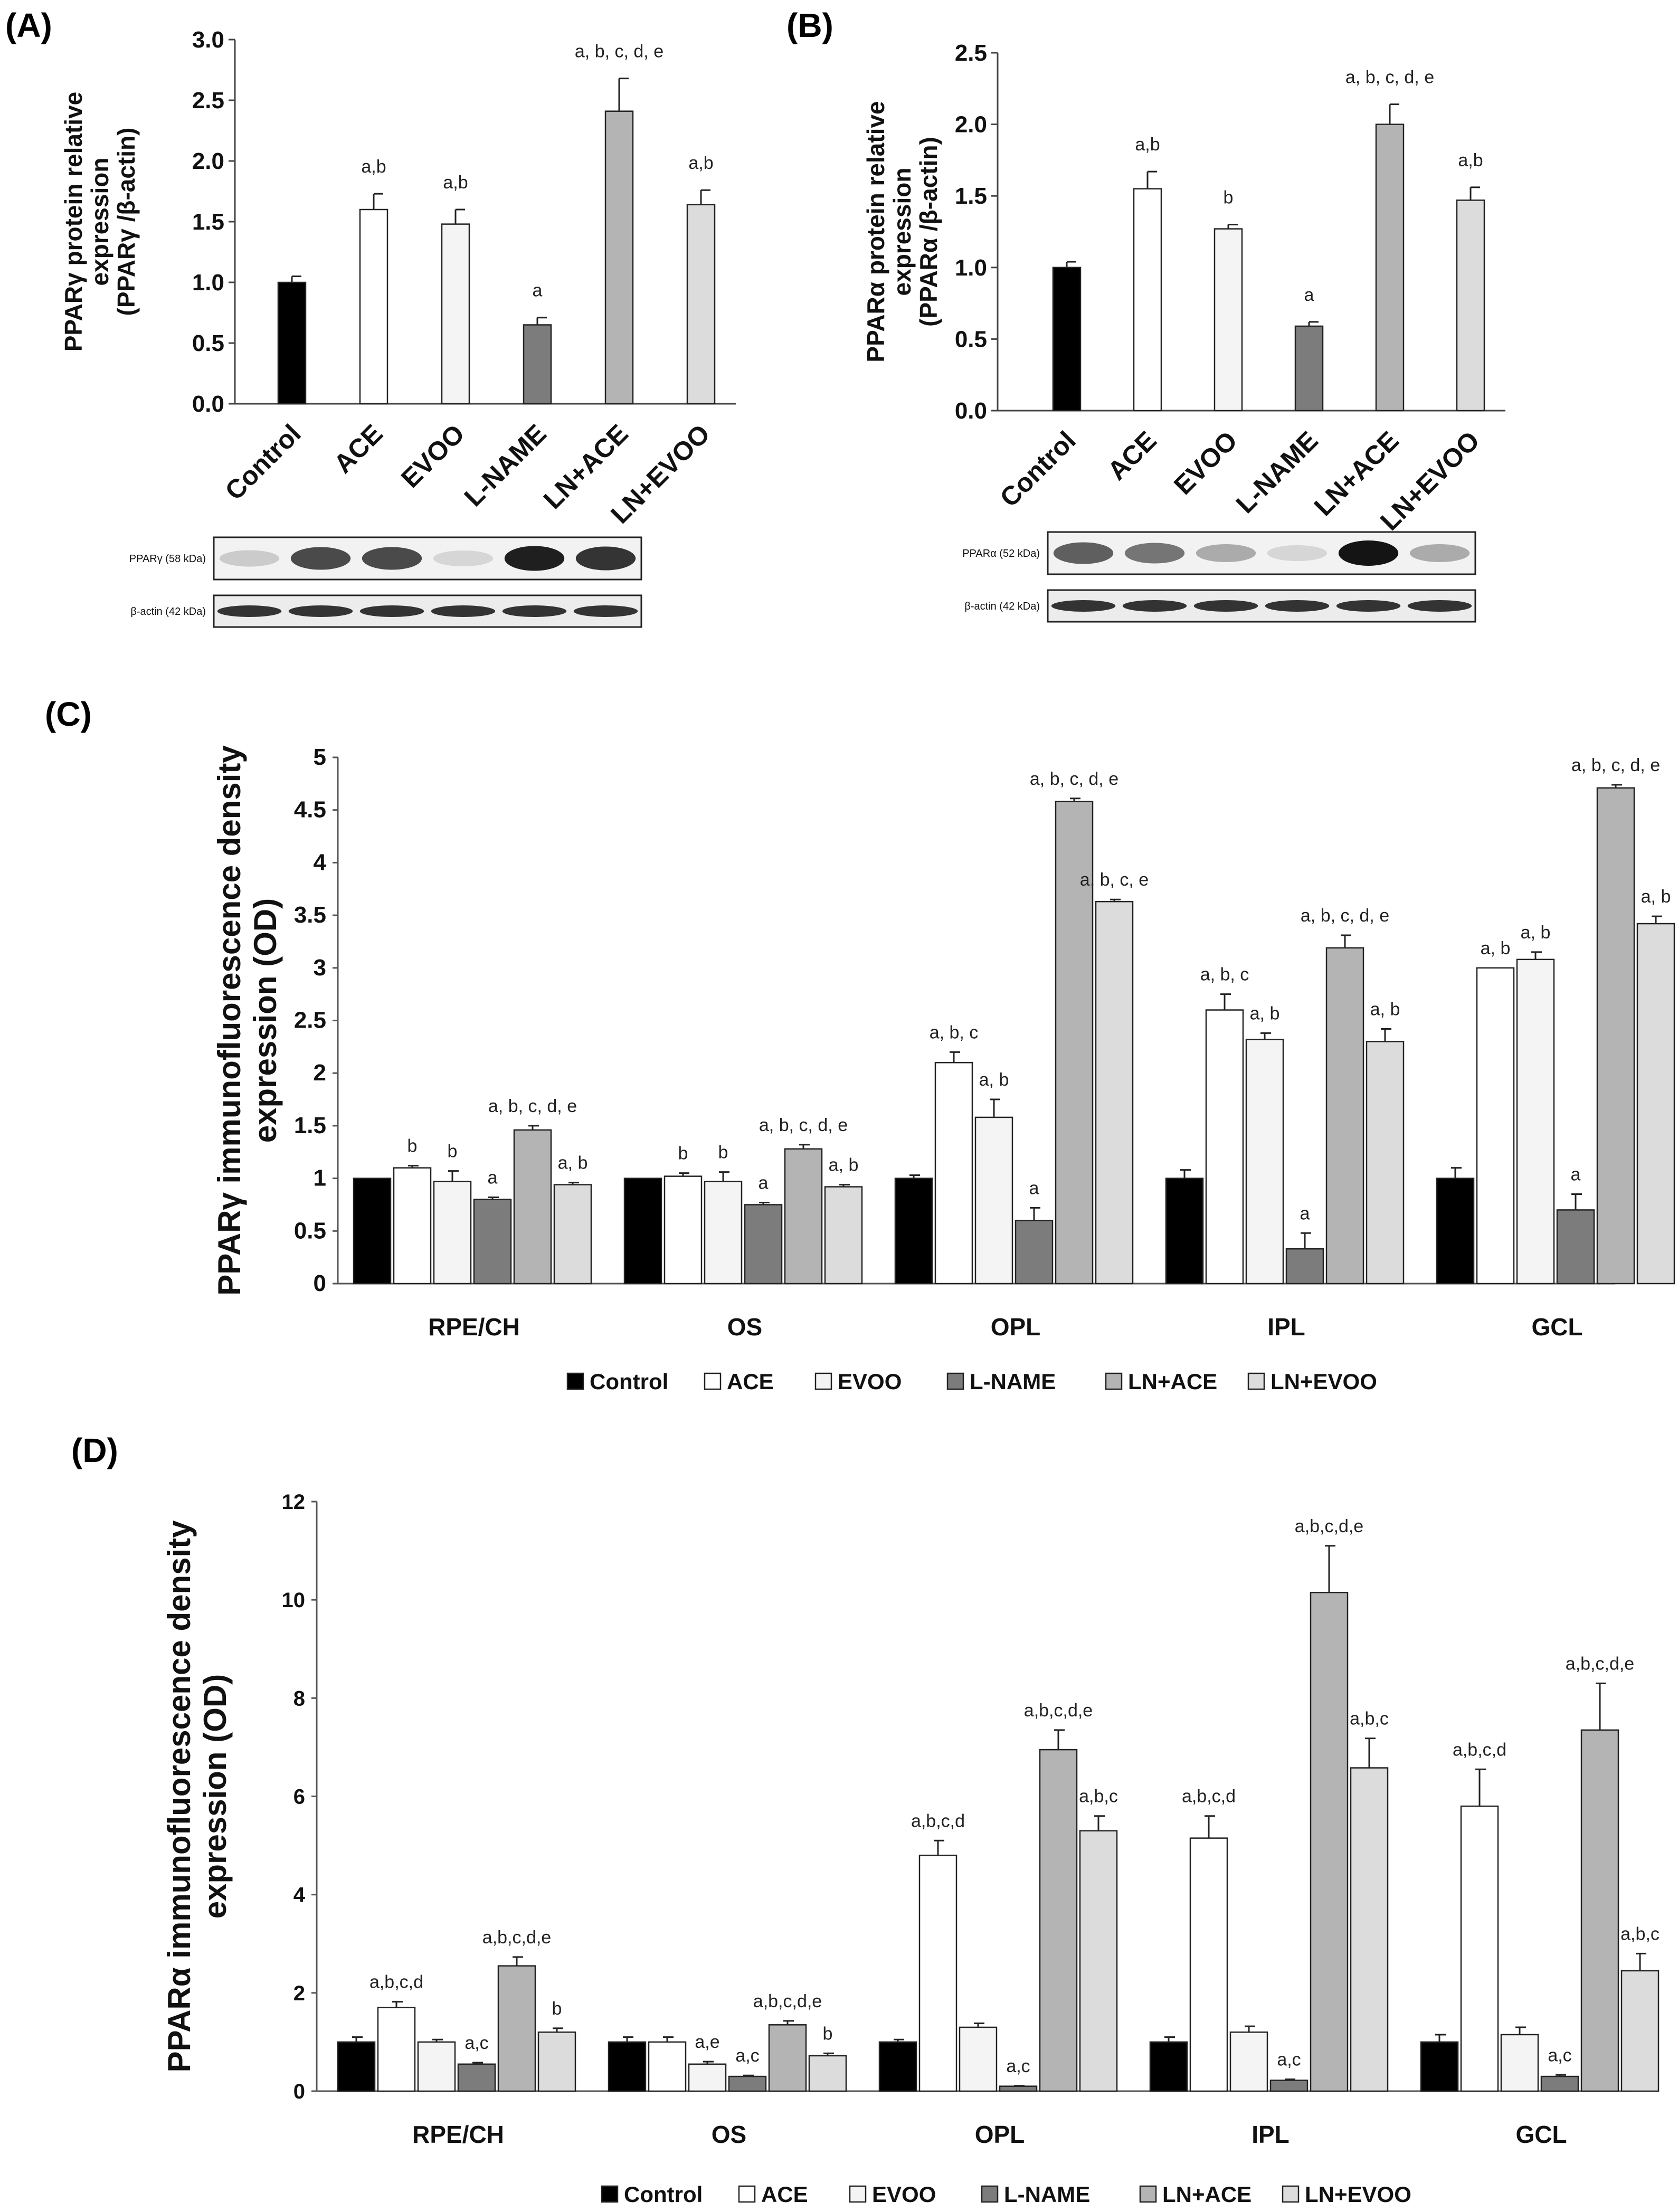 The width and height of the screenshot is (1678, 2212). What do you see at coordinates (1440, 2066) in the screenshot?
I see `bar-gcl-control` at bounding box center [1440, 2066].